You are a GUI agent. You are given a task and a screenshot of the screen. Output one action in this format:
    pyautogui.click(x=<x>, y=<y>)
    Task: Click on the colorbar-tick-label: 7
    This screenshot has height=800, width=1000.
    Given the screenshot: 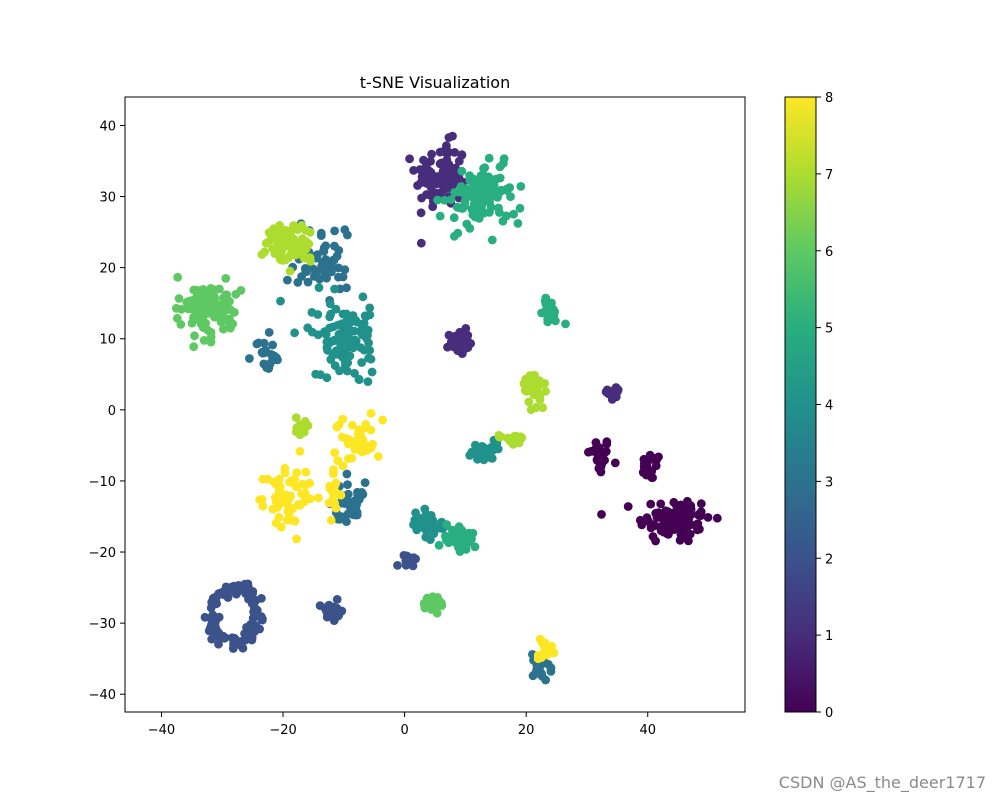 What is the action you would take?
    pyautogui.click(x=829, y=175)
    